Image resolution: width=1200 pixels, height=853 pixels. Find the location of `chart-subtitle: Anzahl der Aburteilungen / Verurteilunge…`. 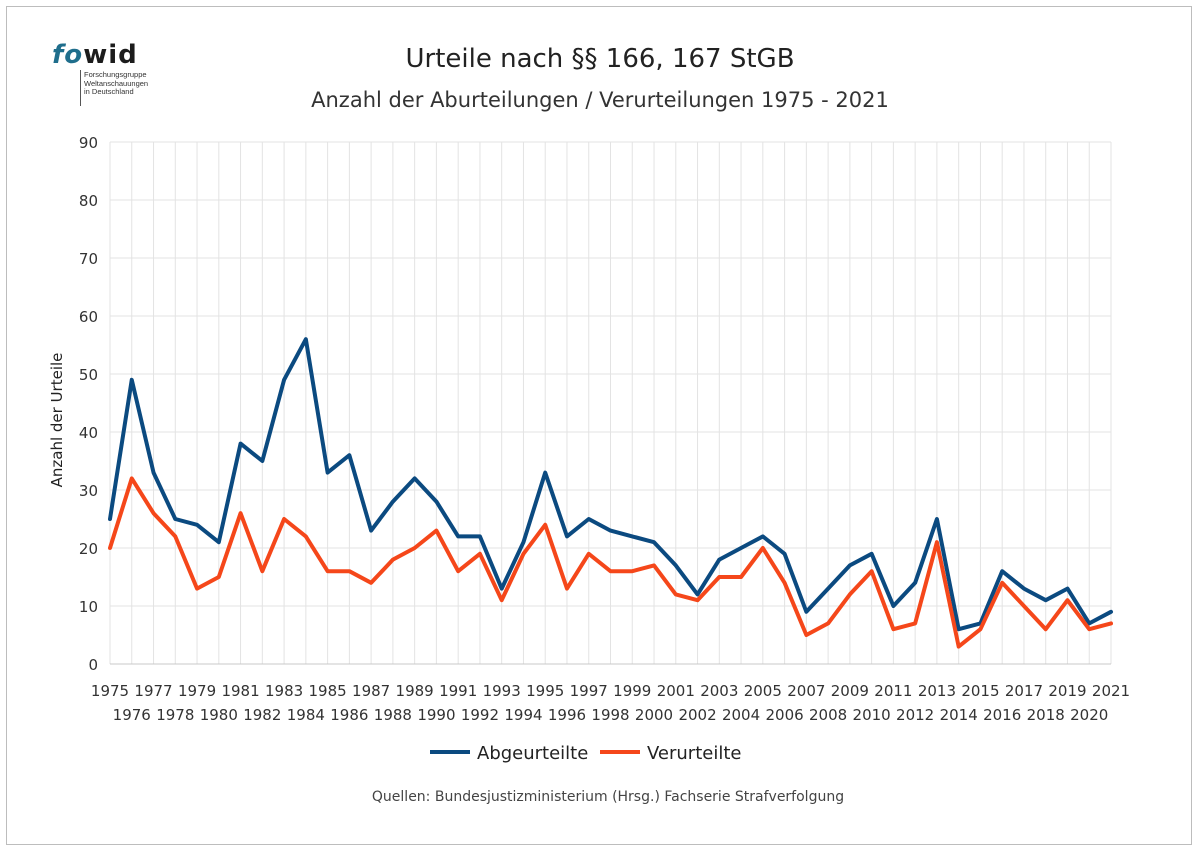

chart-subtitle: Anzahl der Aburteilungen / Verurteilunge… is located at coordinates (600, 100).